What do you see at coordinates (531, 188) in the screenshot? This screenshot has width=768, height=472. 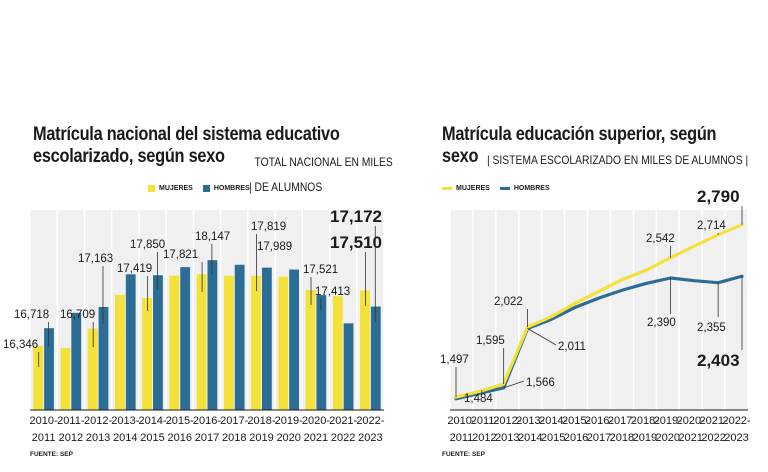 I see `legend-label-hombres-2: HOMBRES` at bounding box center [531, 188].